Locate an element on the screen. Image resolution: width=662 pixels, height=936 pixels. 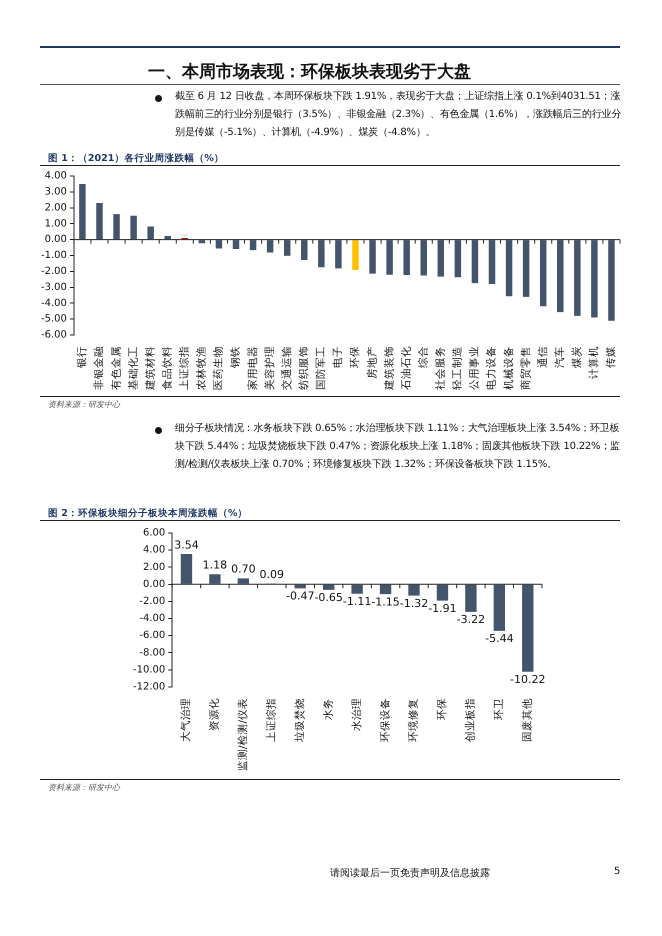
x-tick-label: 环境修复 is located at coordinates (413, 720).